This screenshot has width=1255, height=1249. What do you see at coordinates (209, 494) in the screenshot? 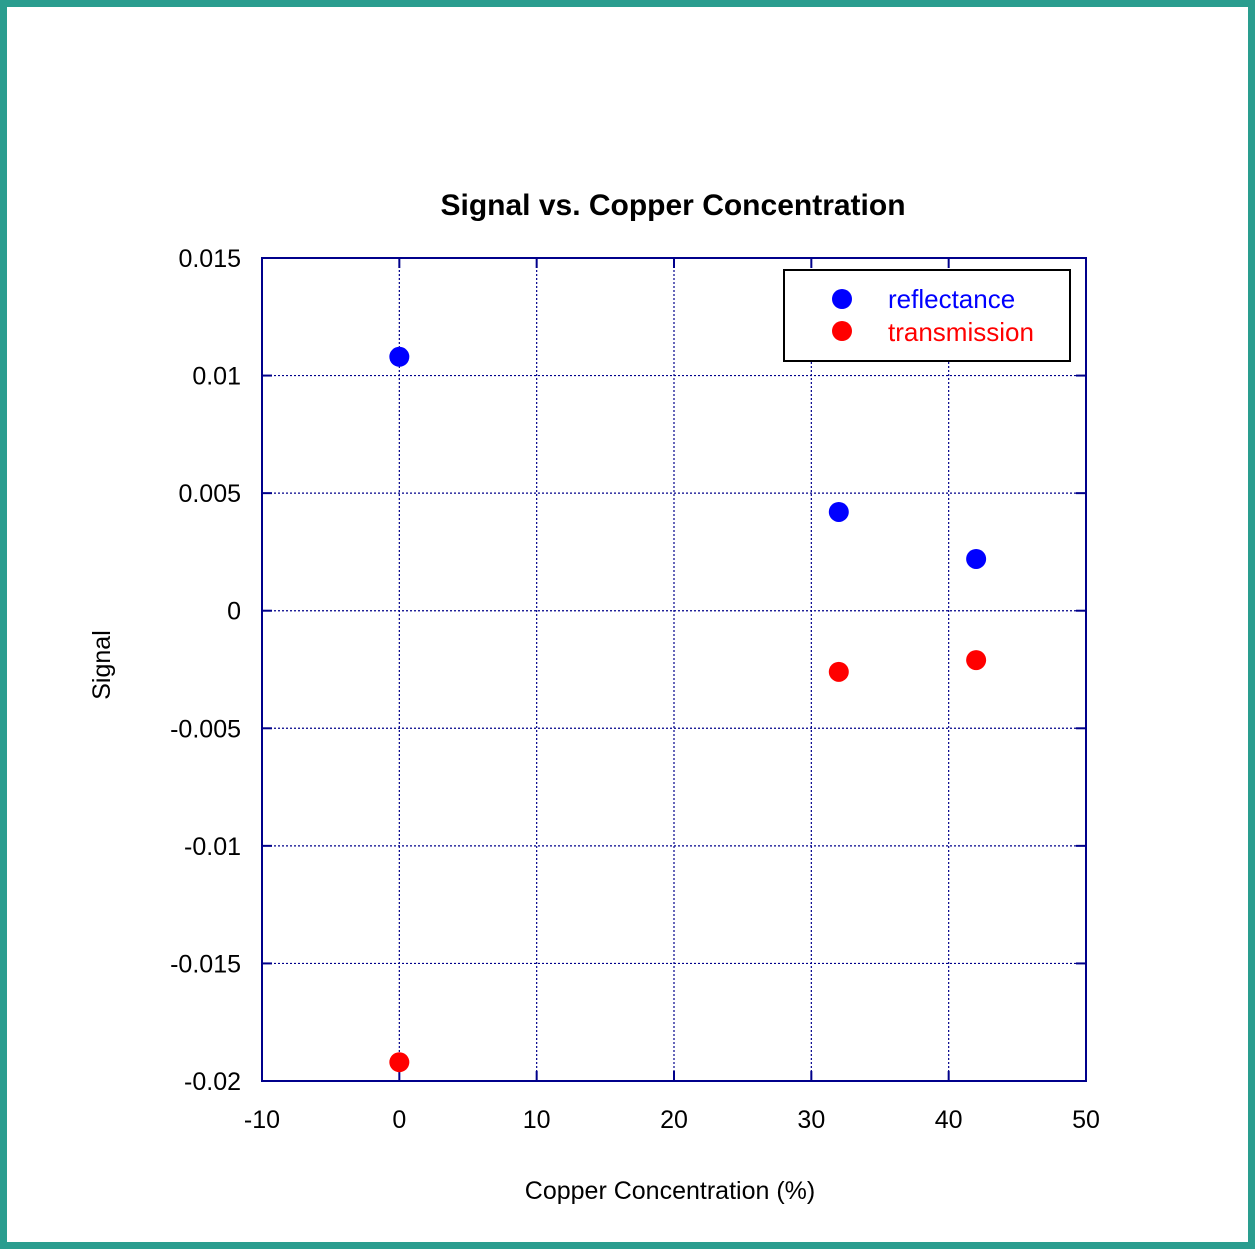
I see `y-tick-label: 0.005` at bounding box center [209, 494].